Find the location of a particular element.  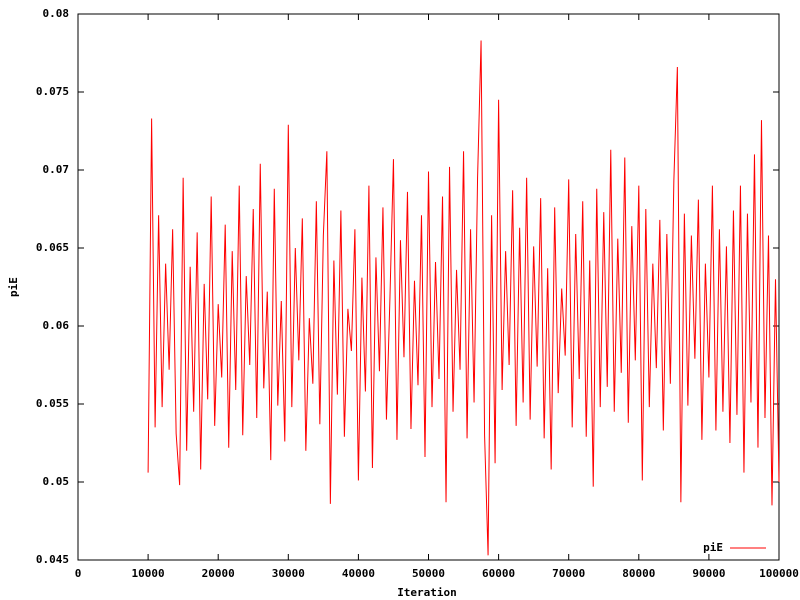

x-tick-label: 100000 is located at coordinates (779, 573).